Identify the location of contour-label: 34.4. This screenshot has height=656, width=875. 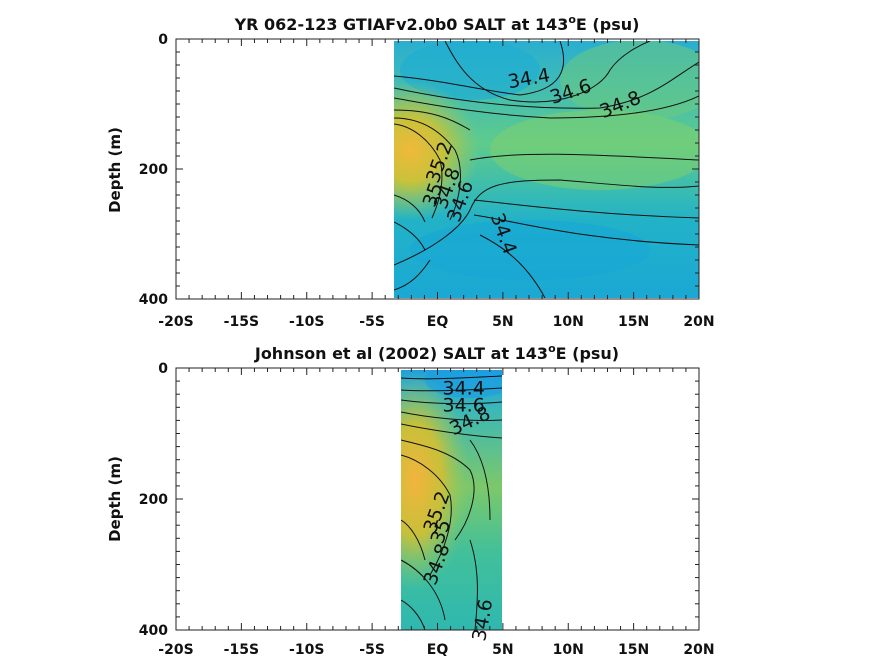
(463, 388).